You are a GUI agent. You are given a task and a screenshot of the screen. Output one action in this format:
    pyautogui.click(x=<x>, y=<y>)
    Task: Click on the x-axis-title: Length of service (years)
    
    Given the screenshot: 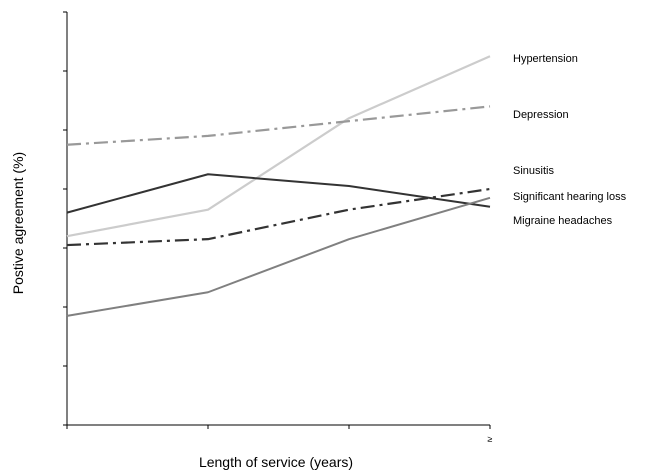 What is the action you would take?
    pyautogui.click(x=276, y=462)
    